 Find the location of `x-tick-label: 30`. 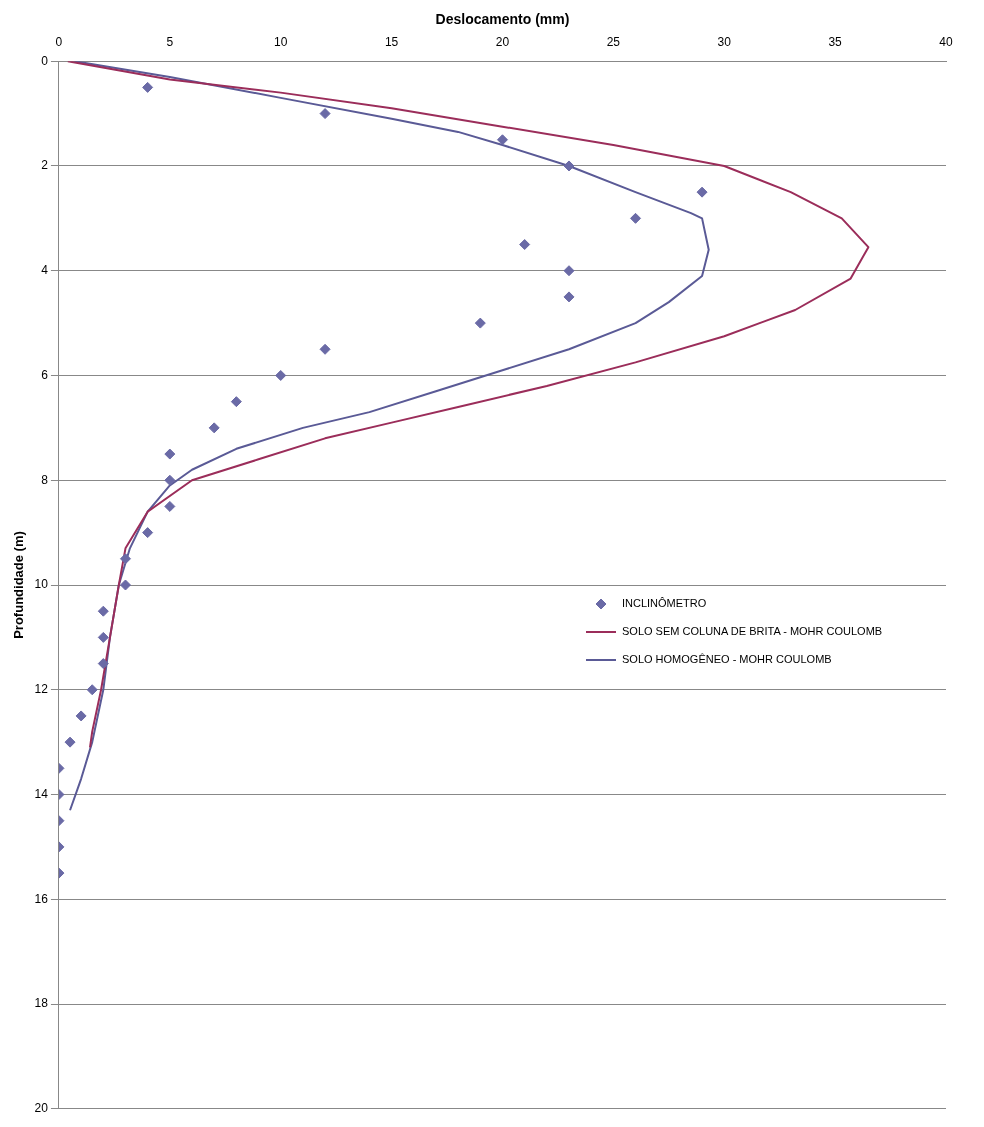

x-tick-label: 30 is located at coordinates (724, 42).